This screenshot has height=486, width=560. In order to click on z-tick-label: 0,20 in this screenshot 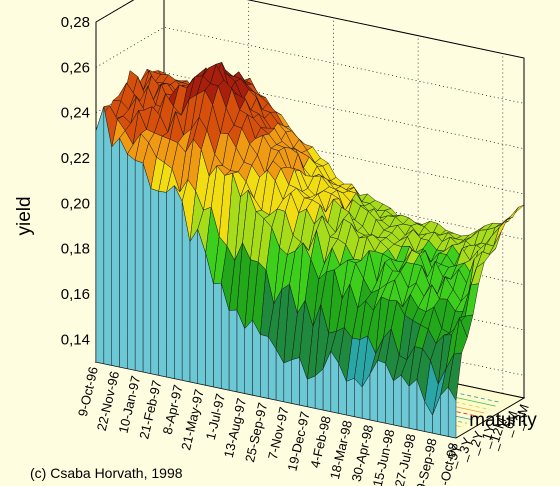, I will do `click(75, 203)`.